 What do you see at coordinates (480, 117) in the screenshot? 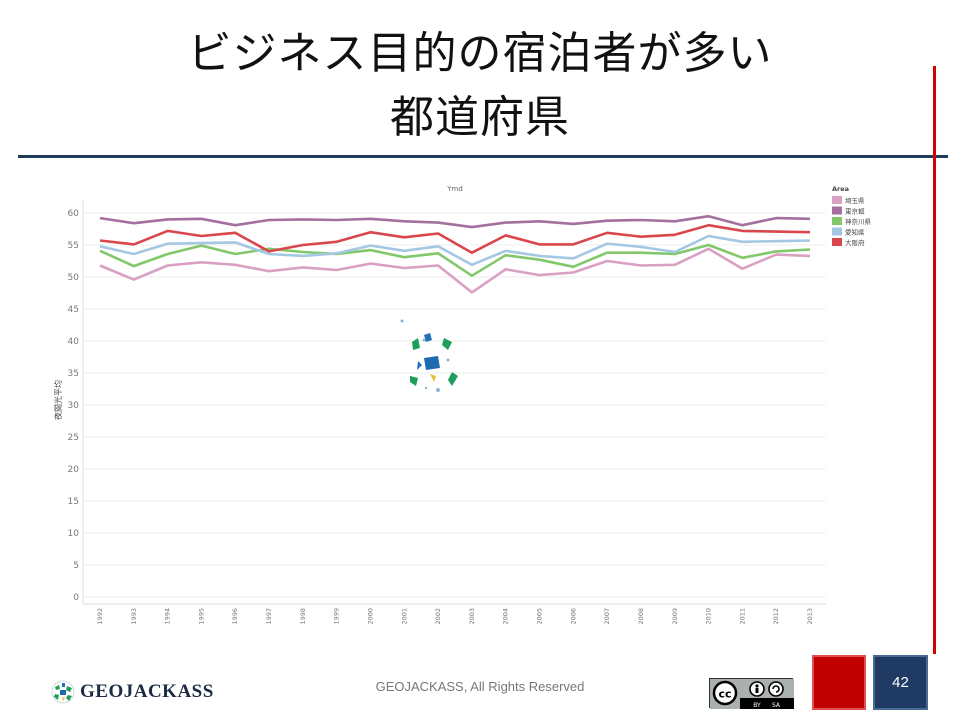
I see `slide-title-line-2: 都道府県` at bounding box center [480, 117].